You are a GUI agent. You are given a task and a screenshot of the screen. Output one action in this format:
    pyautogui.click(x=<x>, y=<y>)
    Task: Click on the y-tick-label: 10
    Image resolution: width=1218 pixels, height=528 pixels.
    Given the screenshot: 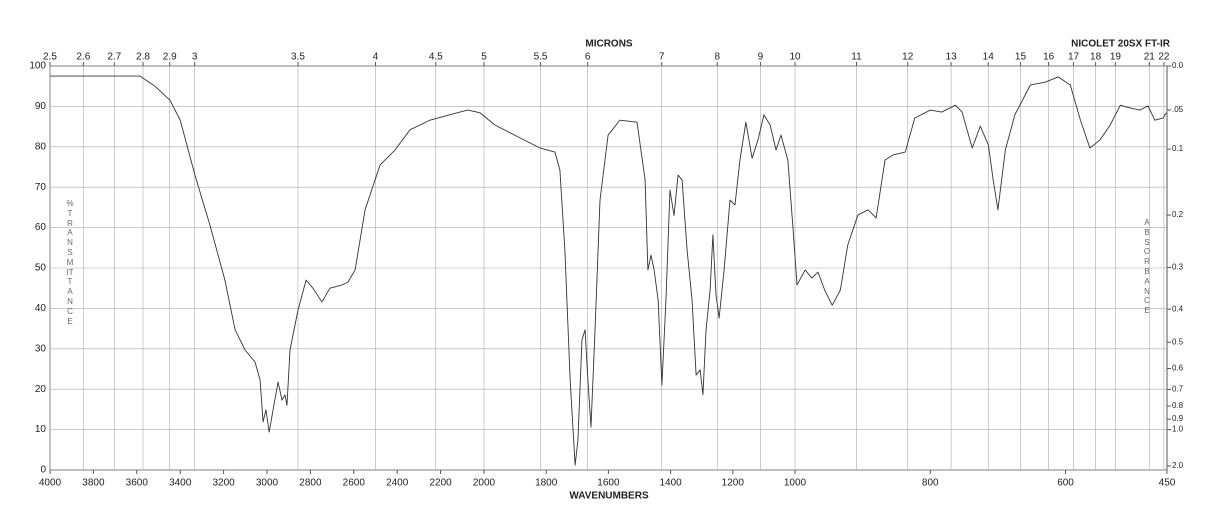 What is the action you would take?
    pyautogui.click(x=41, y=429)
    